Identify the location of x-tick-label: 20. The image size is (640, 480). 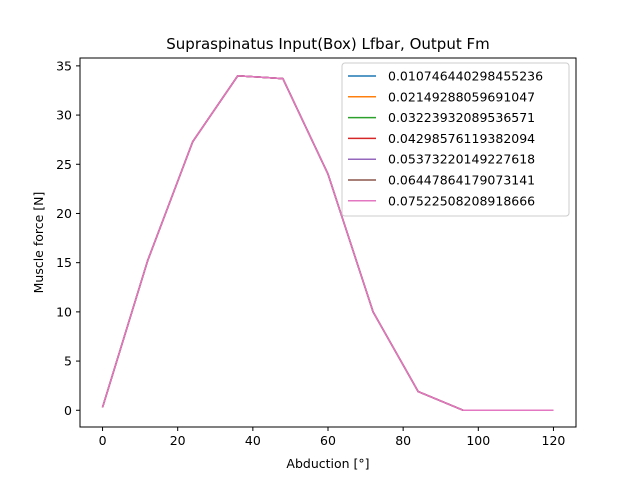
(178, 440).